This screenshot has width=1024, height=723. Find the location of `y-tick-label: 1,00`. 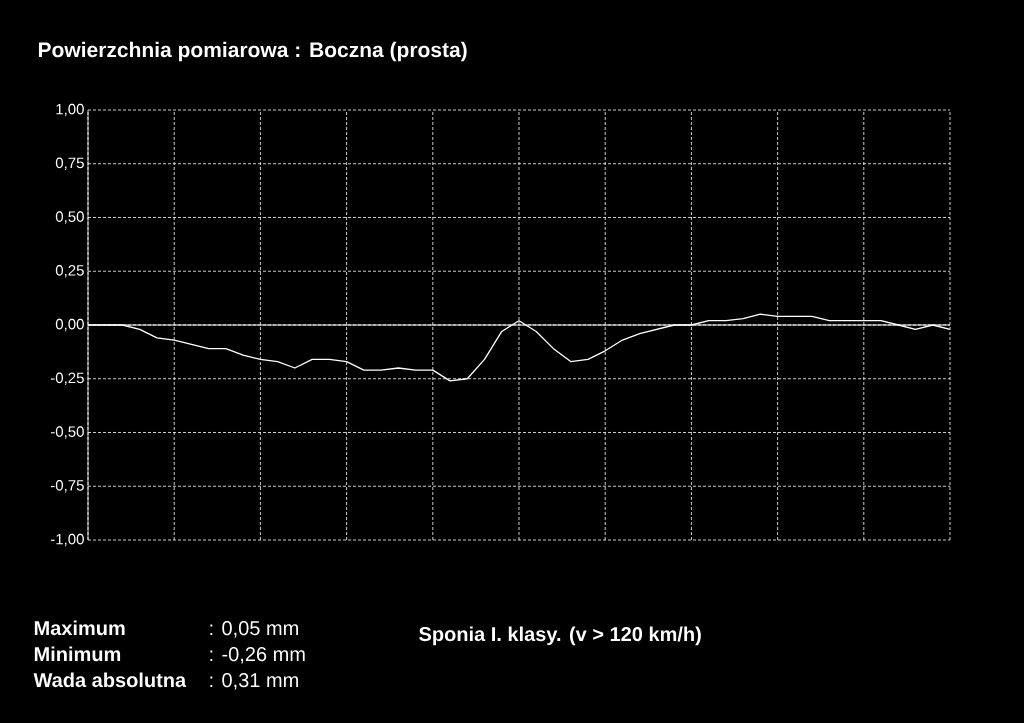

y-tick-label: 1,00 is located at coordinates (70, 110).